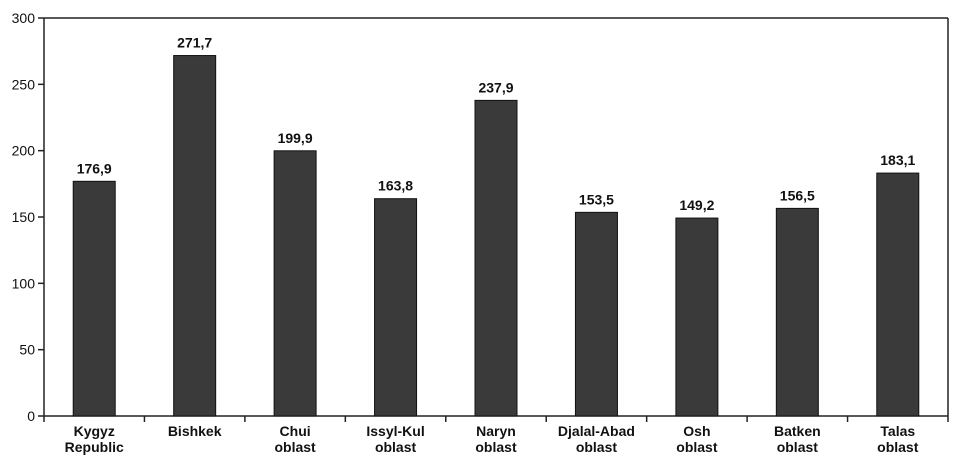 Image resolution: width=961 pixels, height=458 pixels. What do you see at coordinates (24, 283) in the screenshot?
I see `y-tick-label: 100` at bounding box center [24, 283].